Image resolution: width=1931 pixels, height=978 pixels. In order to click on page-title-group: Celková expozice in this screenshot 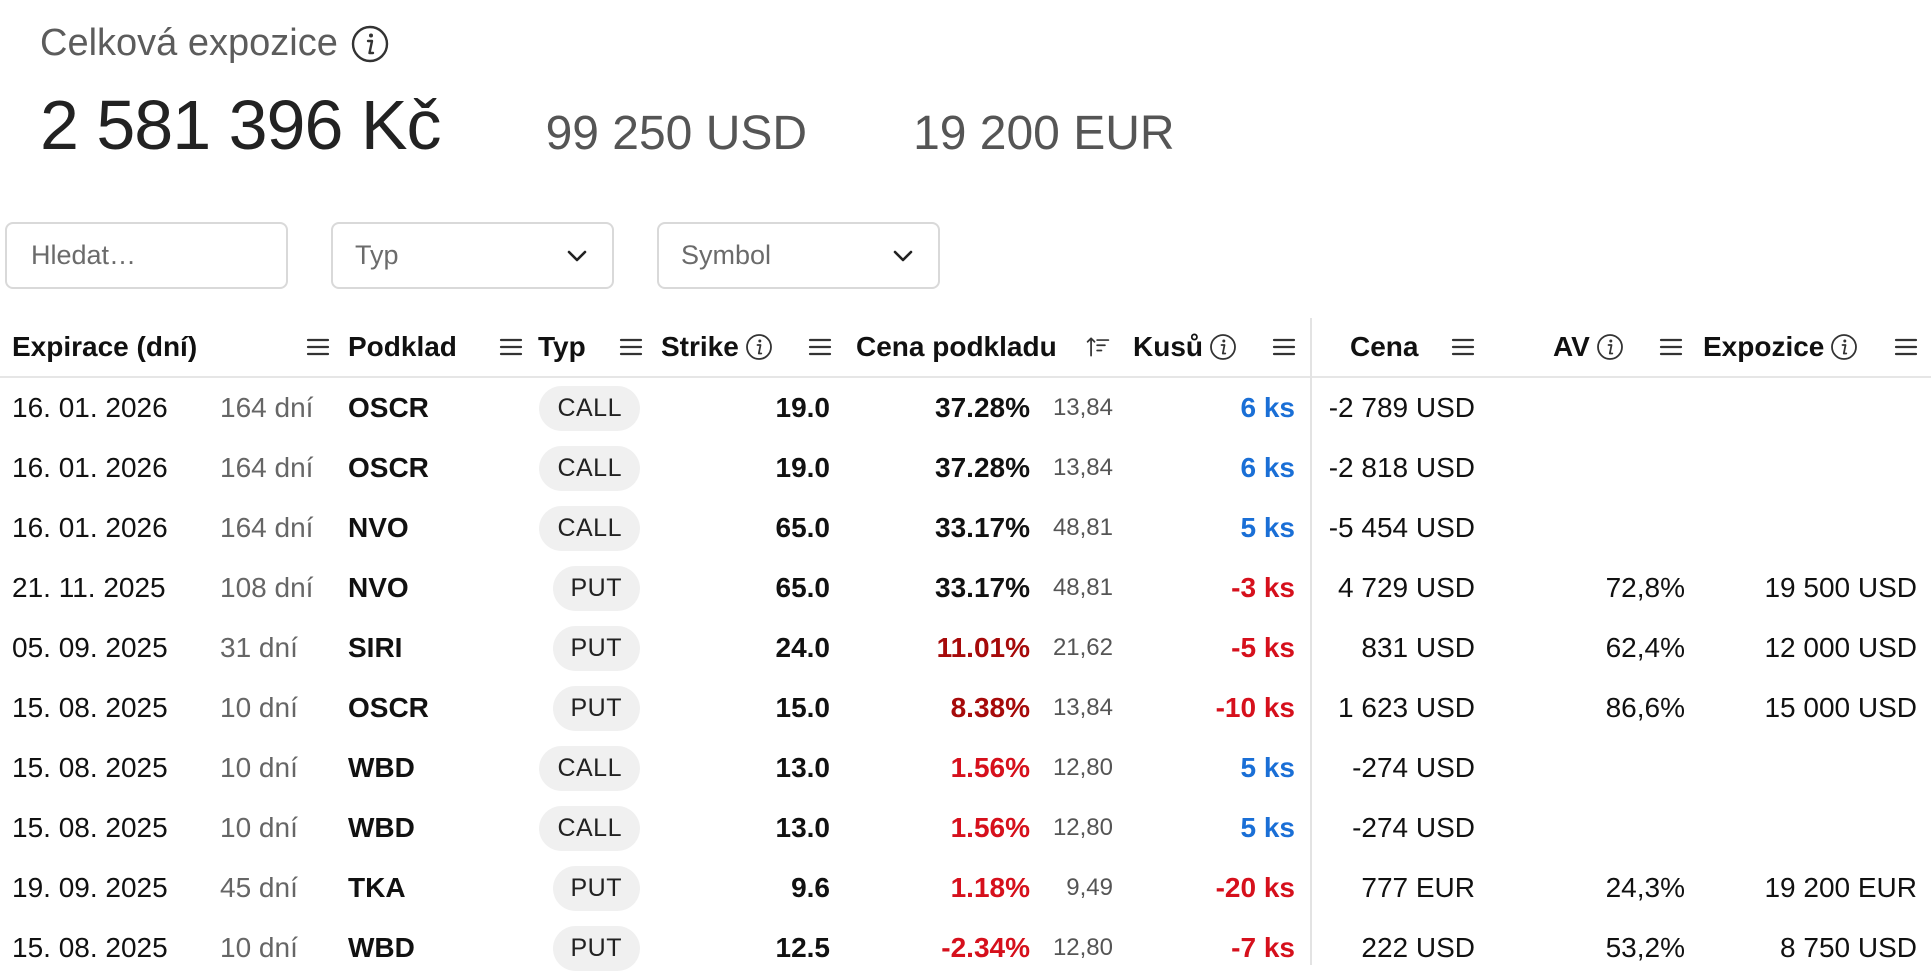, I will do `click(215, 43)`.